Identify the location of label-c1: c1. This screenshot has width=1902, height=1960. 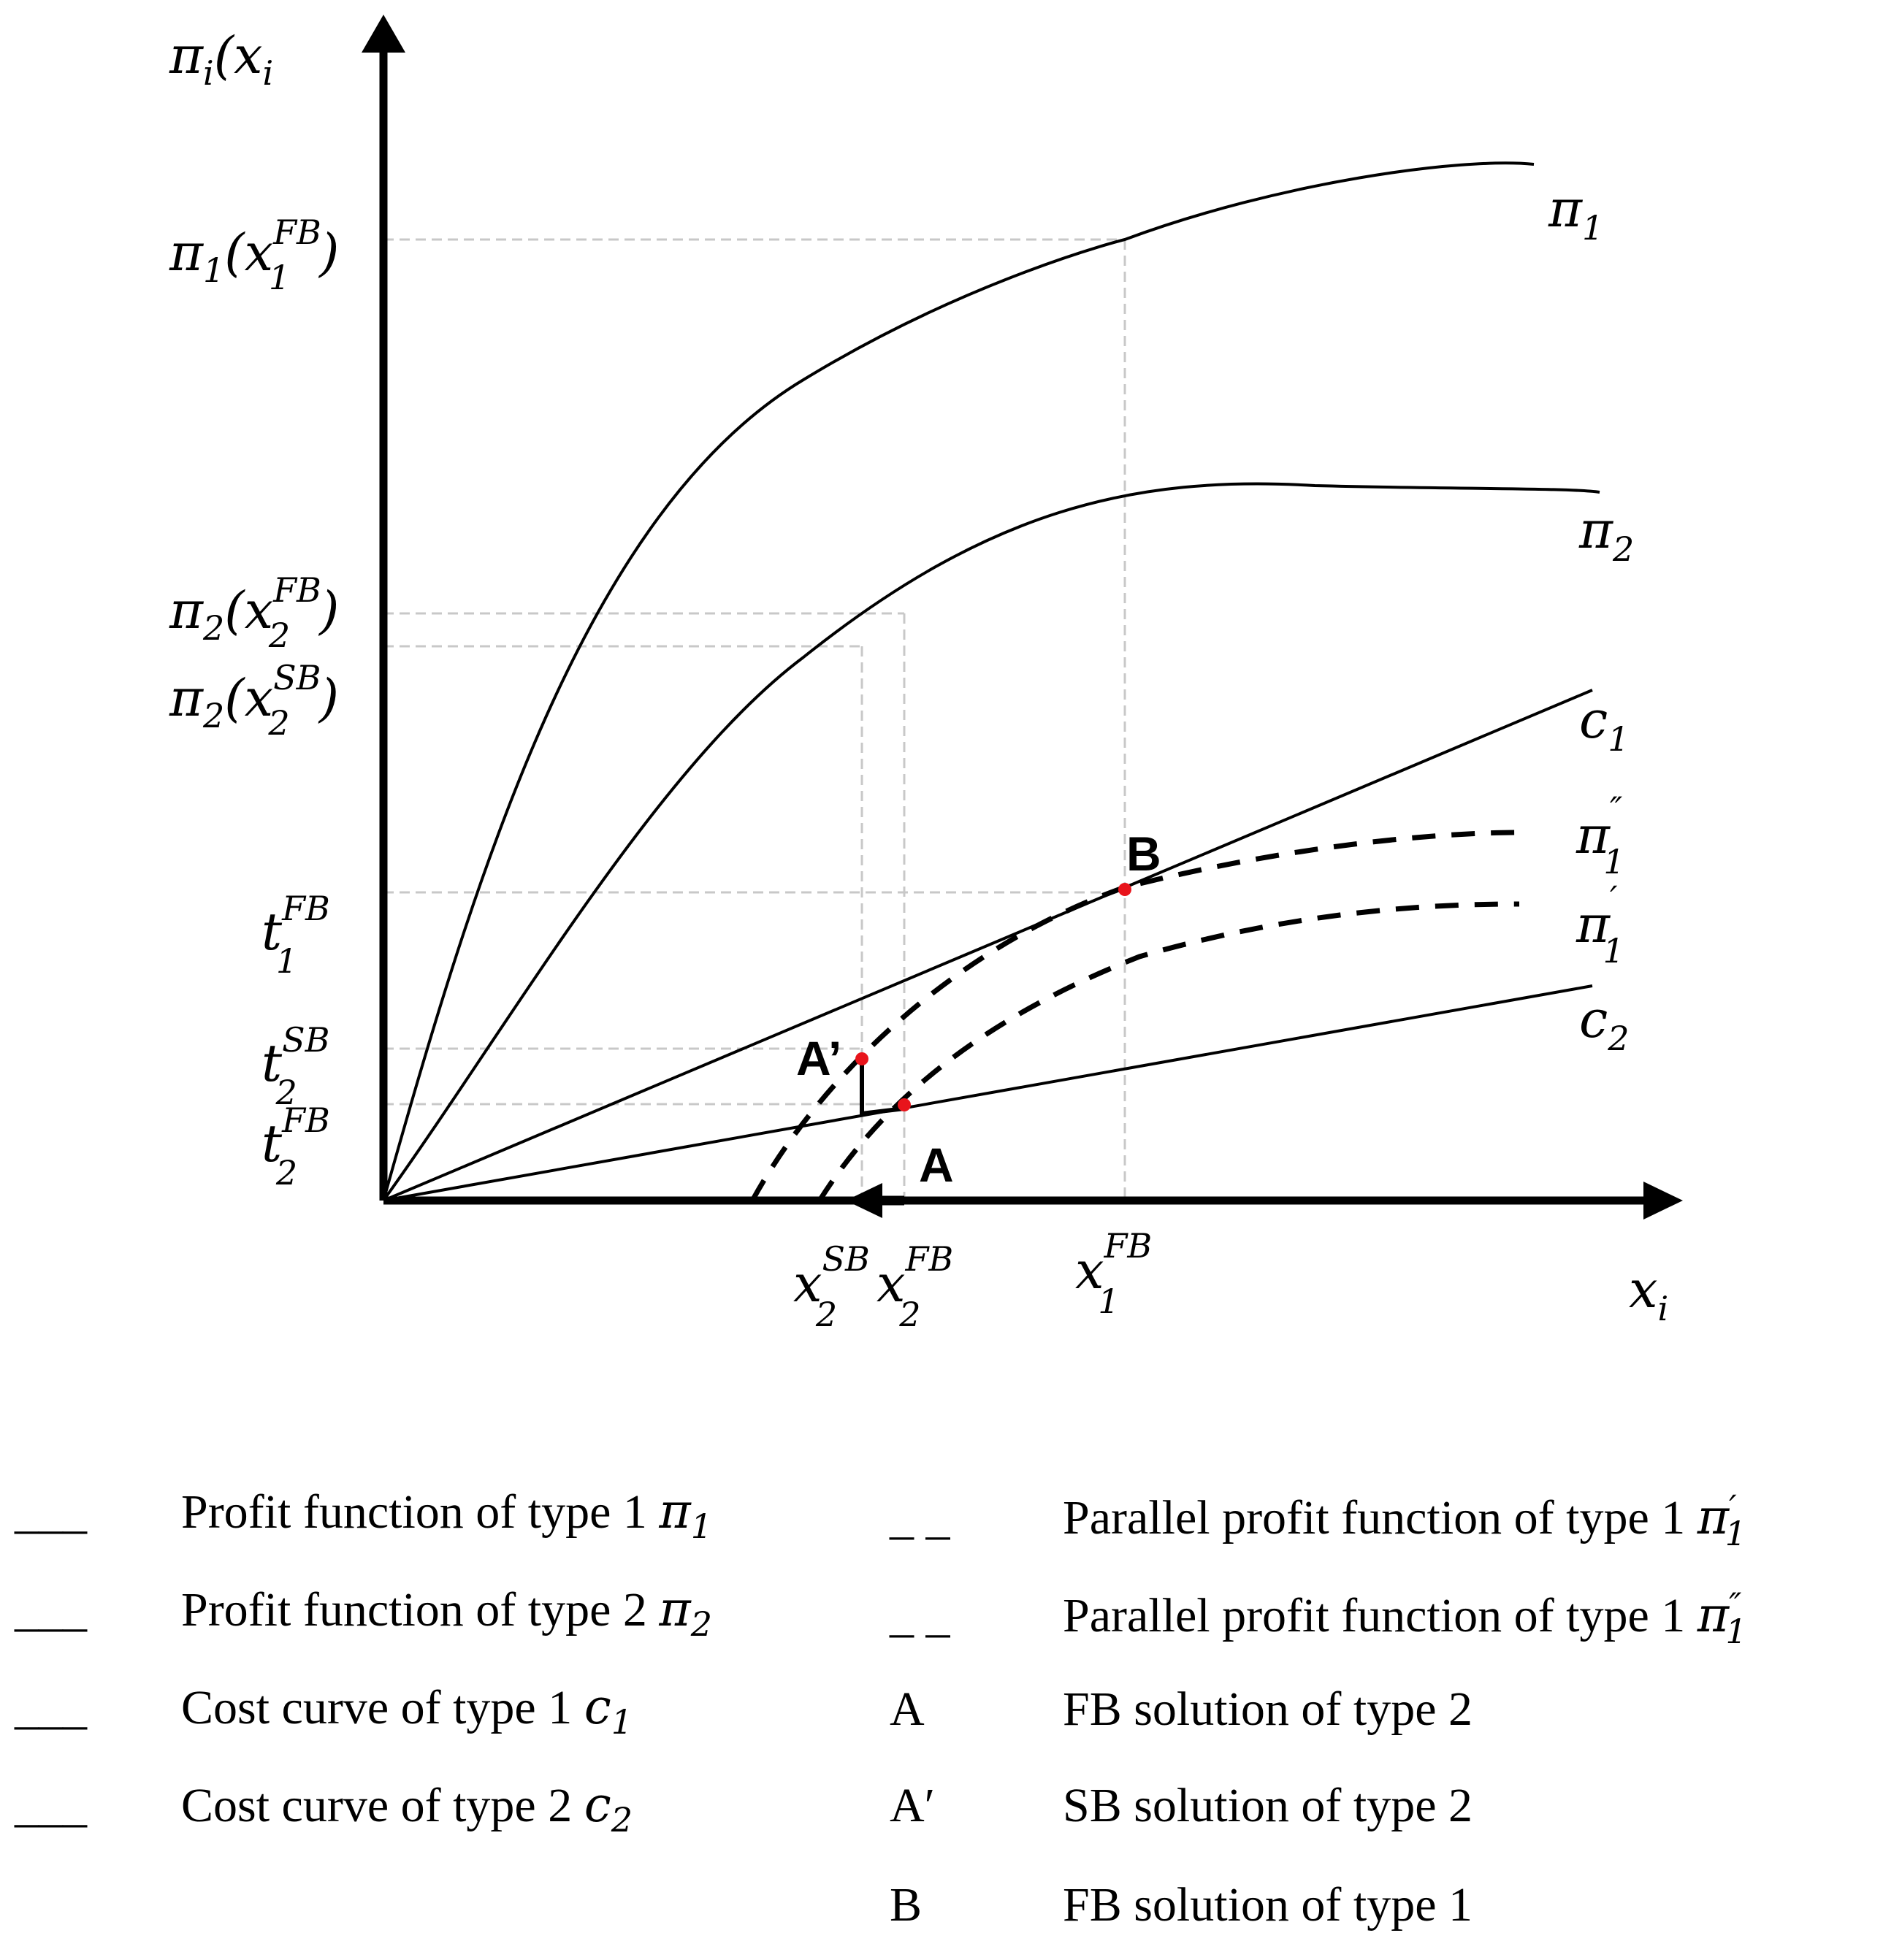
(1604, 724).